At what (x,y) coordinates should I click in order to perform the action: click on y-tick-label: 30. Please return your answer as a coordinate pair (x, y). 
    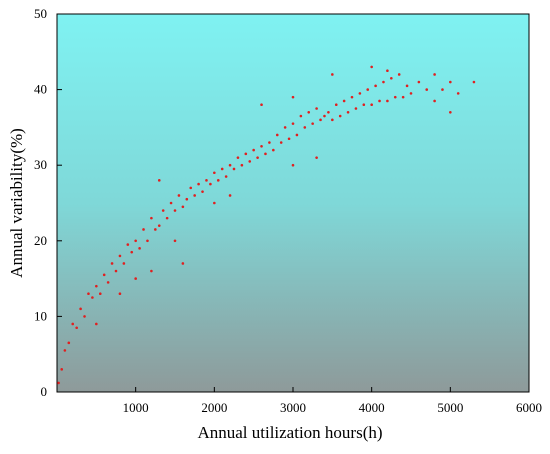
    Looking at the image, I should click on (40, 164).